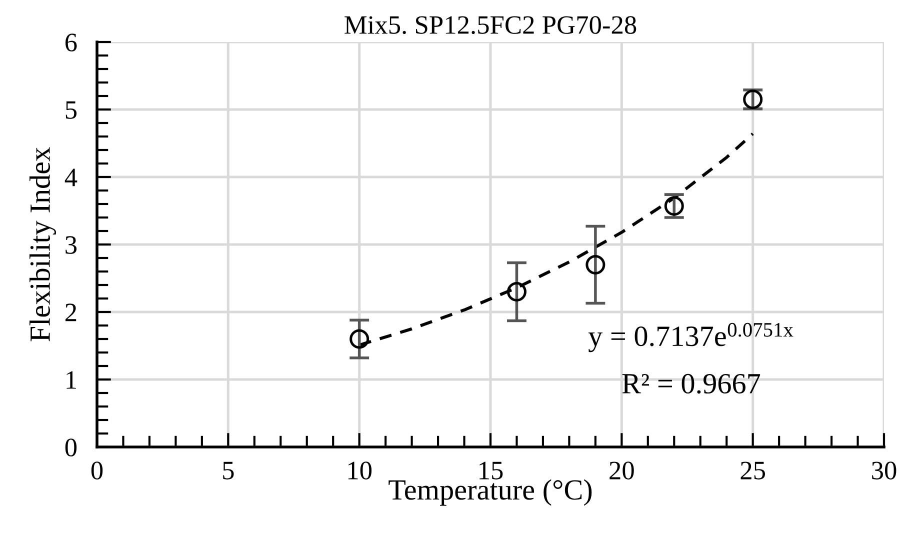 This screenshot has height=537, width=908. What do you see at coordinates (42, 244) in the screenshot?
I see `y-axis-title: Flexibility Index` at bounding box center [42, 244].